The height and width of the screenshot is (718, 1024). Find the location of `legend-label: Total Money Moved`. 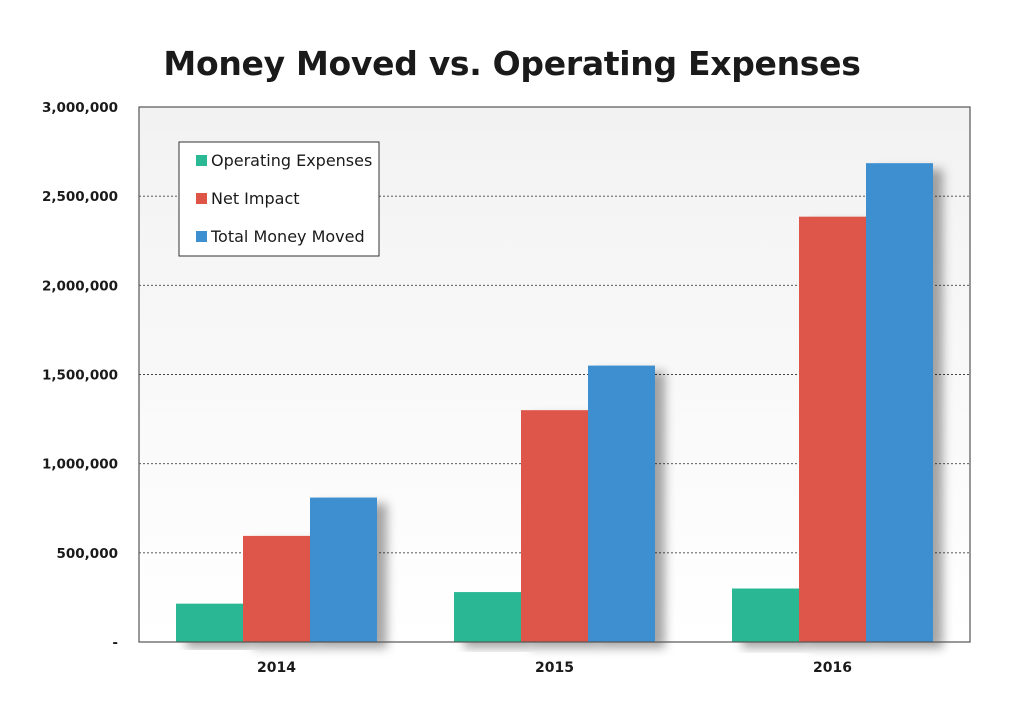

legend-label: Total Money Moved is located at coordinates (287, 236).